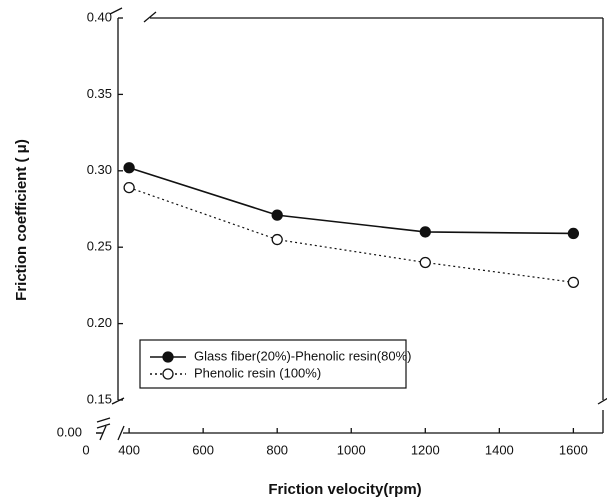 This screenshot has width=607, height=503. Describe the element at coordinates (99, 398) in the screenshot. I see `y-tick-label: 0.15` at that location.